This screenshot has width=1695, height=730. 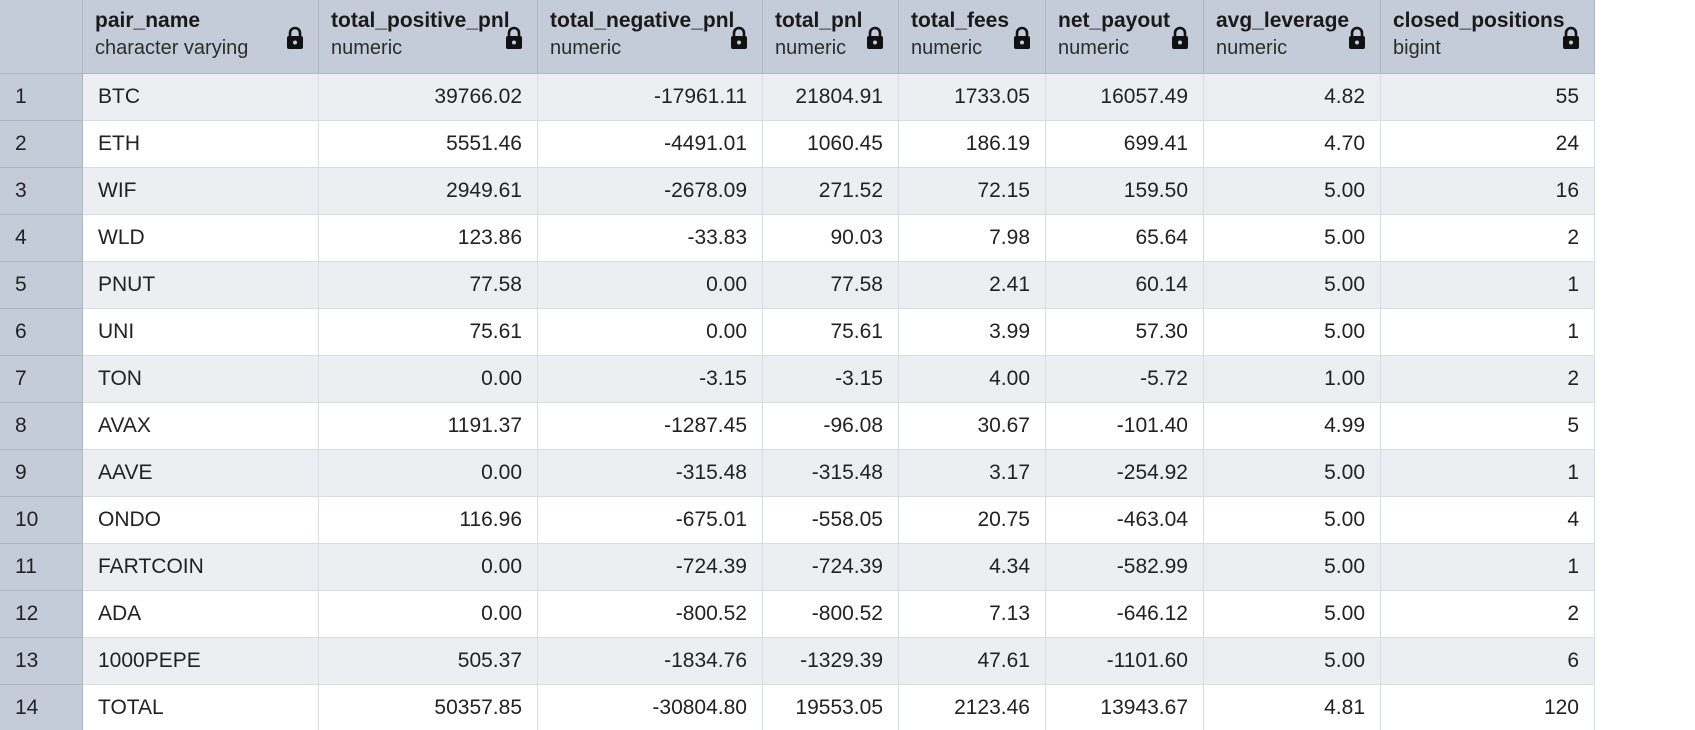 What do you see at coordinates (41, 37) in the screenshot?
I see `select-all-corner` at bounding box center [41, 37].